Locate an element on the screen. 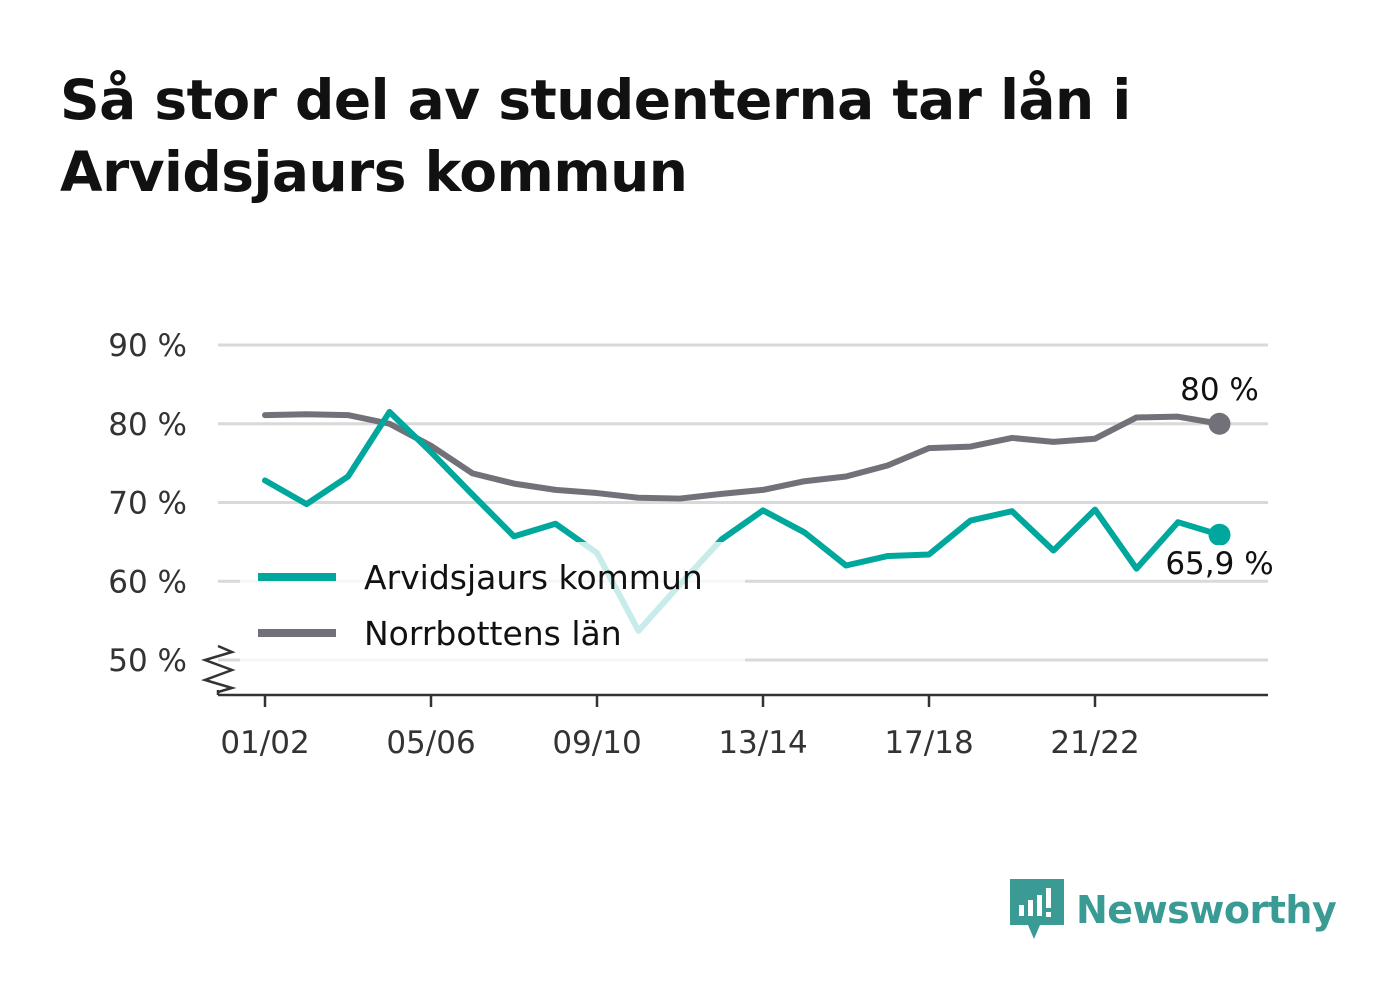 Image resolution: width=1382 pixels, height=999 pixels. x-axis-ticks: 01/02 05/06 09/10 13/14 17/18 21/22 is located at coordinates (680, 728).